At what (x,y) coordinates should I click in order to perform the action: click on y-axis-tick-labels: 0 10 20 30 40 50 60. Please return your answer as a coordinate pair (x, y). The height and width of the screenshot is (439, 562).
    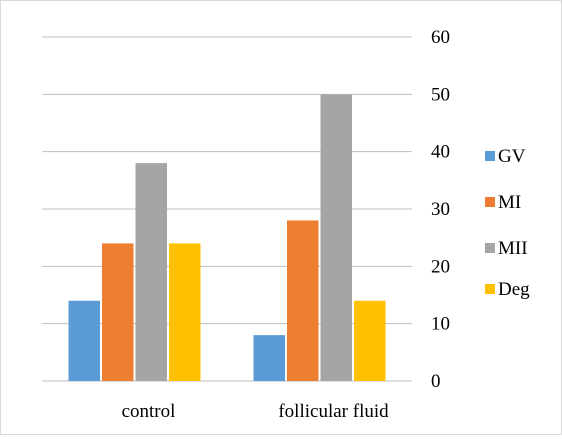
    Looking at the image, I should click on (440, 209).